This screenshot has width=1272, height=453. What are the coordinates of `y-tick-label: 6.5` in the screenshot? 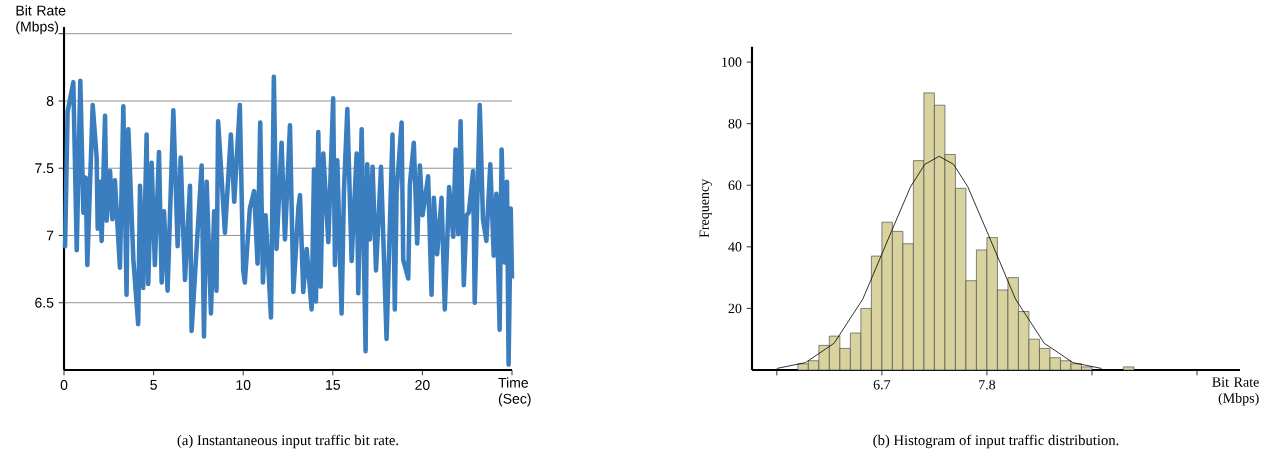 It's located at (44, 302).